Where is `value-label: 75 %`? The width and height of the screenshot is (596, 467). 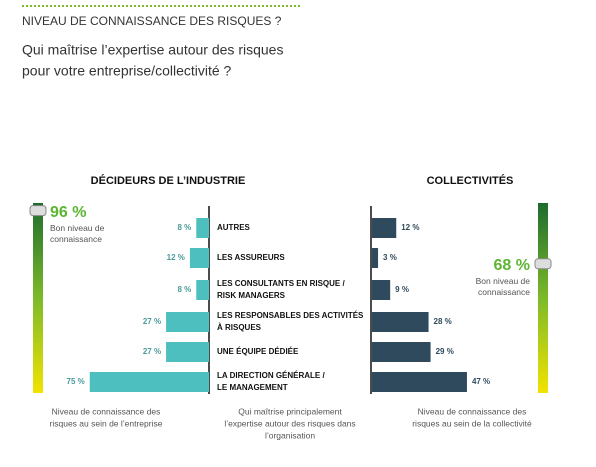 value-label: 75 % is located at coordinates (76, 381).